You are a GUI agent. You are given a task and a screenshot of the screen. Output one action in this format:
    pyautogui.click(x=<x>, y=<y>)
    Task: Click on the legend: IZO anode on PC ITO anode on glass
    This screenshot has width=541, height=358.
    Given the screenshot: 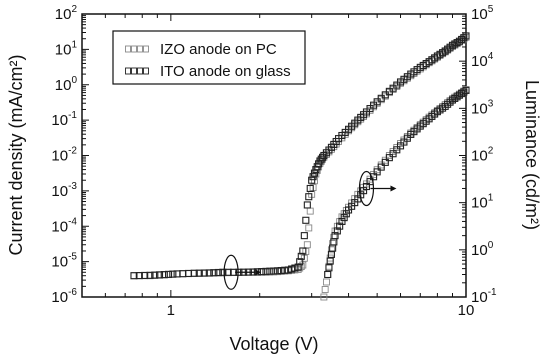 What is the action you would take?
    pyautogui.click(x=209, y=57)
    